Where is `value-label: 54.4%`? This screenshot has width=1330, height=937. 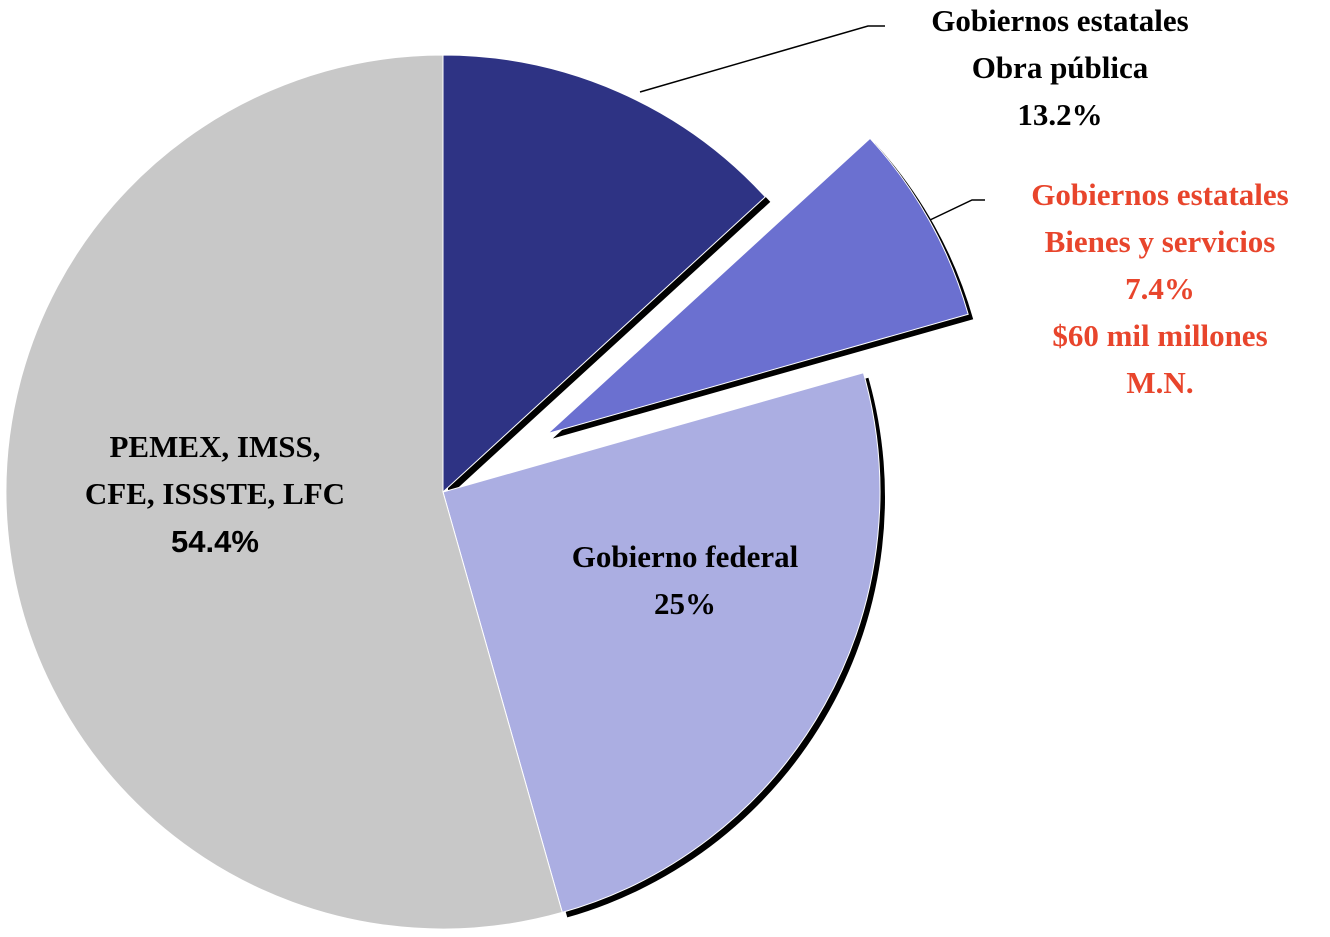
value-label: 54.4% is located at coordinates (215, 541).